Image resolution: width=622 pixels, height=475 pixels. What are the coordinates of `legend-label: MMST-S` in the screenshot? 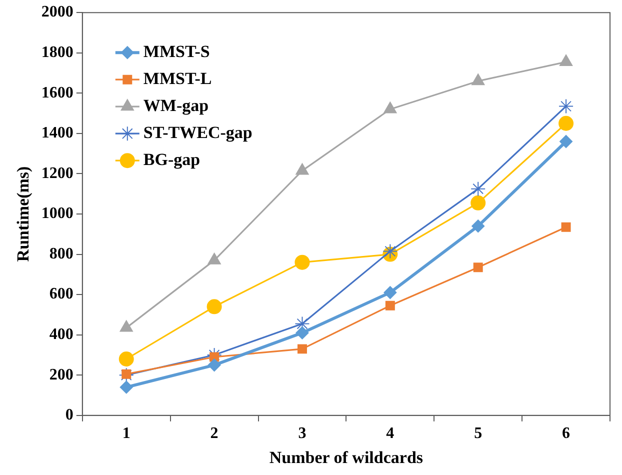 It's located at (176, 51).